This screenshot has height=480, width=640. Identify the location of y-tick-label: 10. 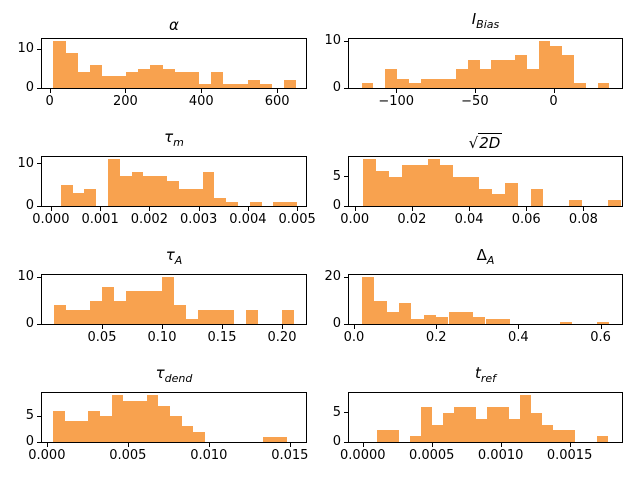
(332, 41).